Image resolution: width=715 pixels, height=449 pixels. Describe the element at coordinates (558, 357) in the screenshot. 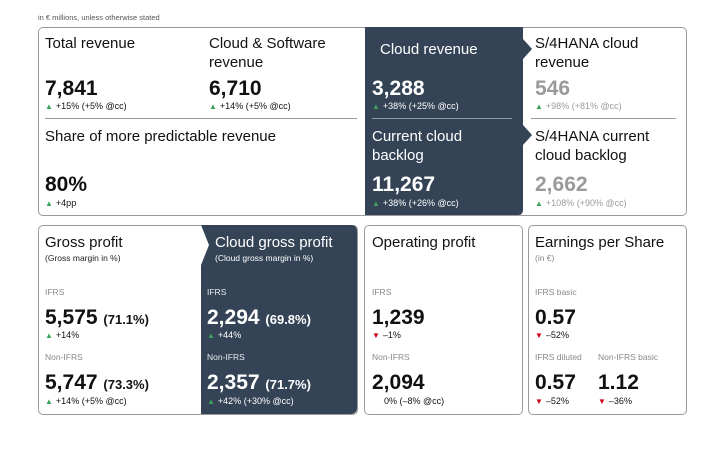

I see `eps-diluted-label: IFRS diluted` at that location.